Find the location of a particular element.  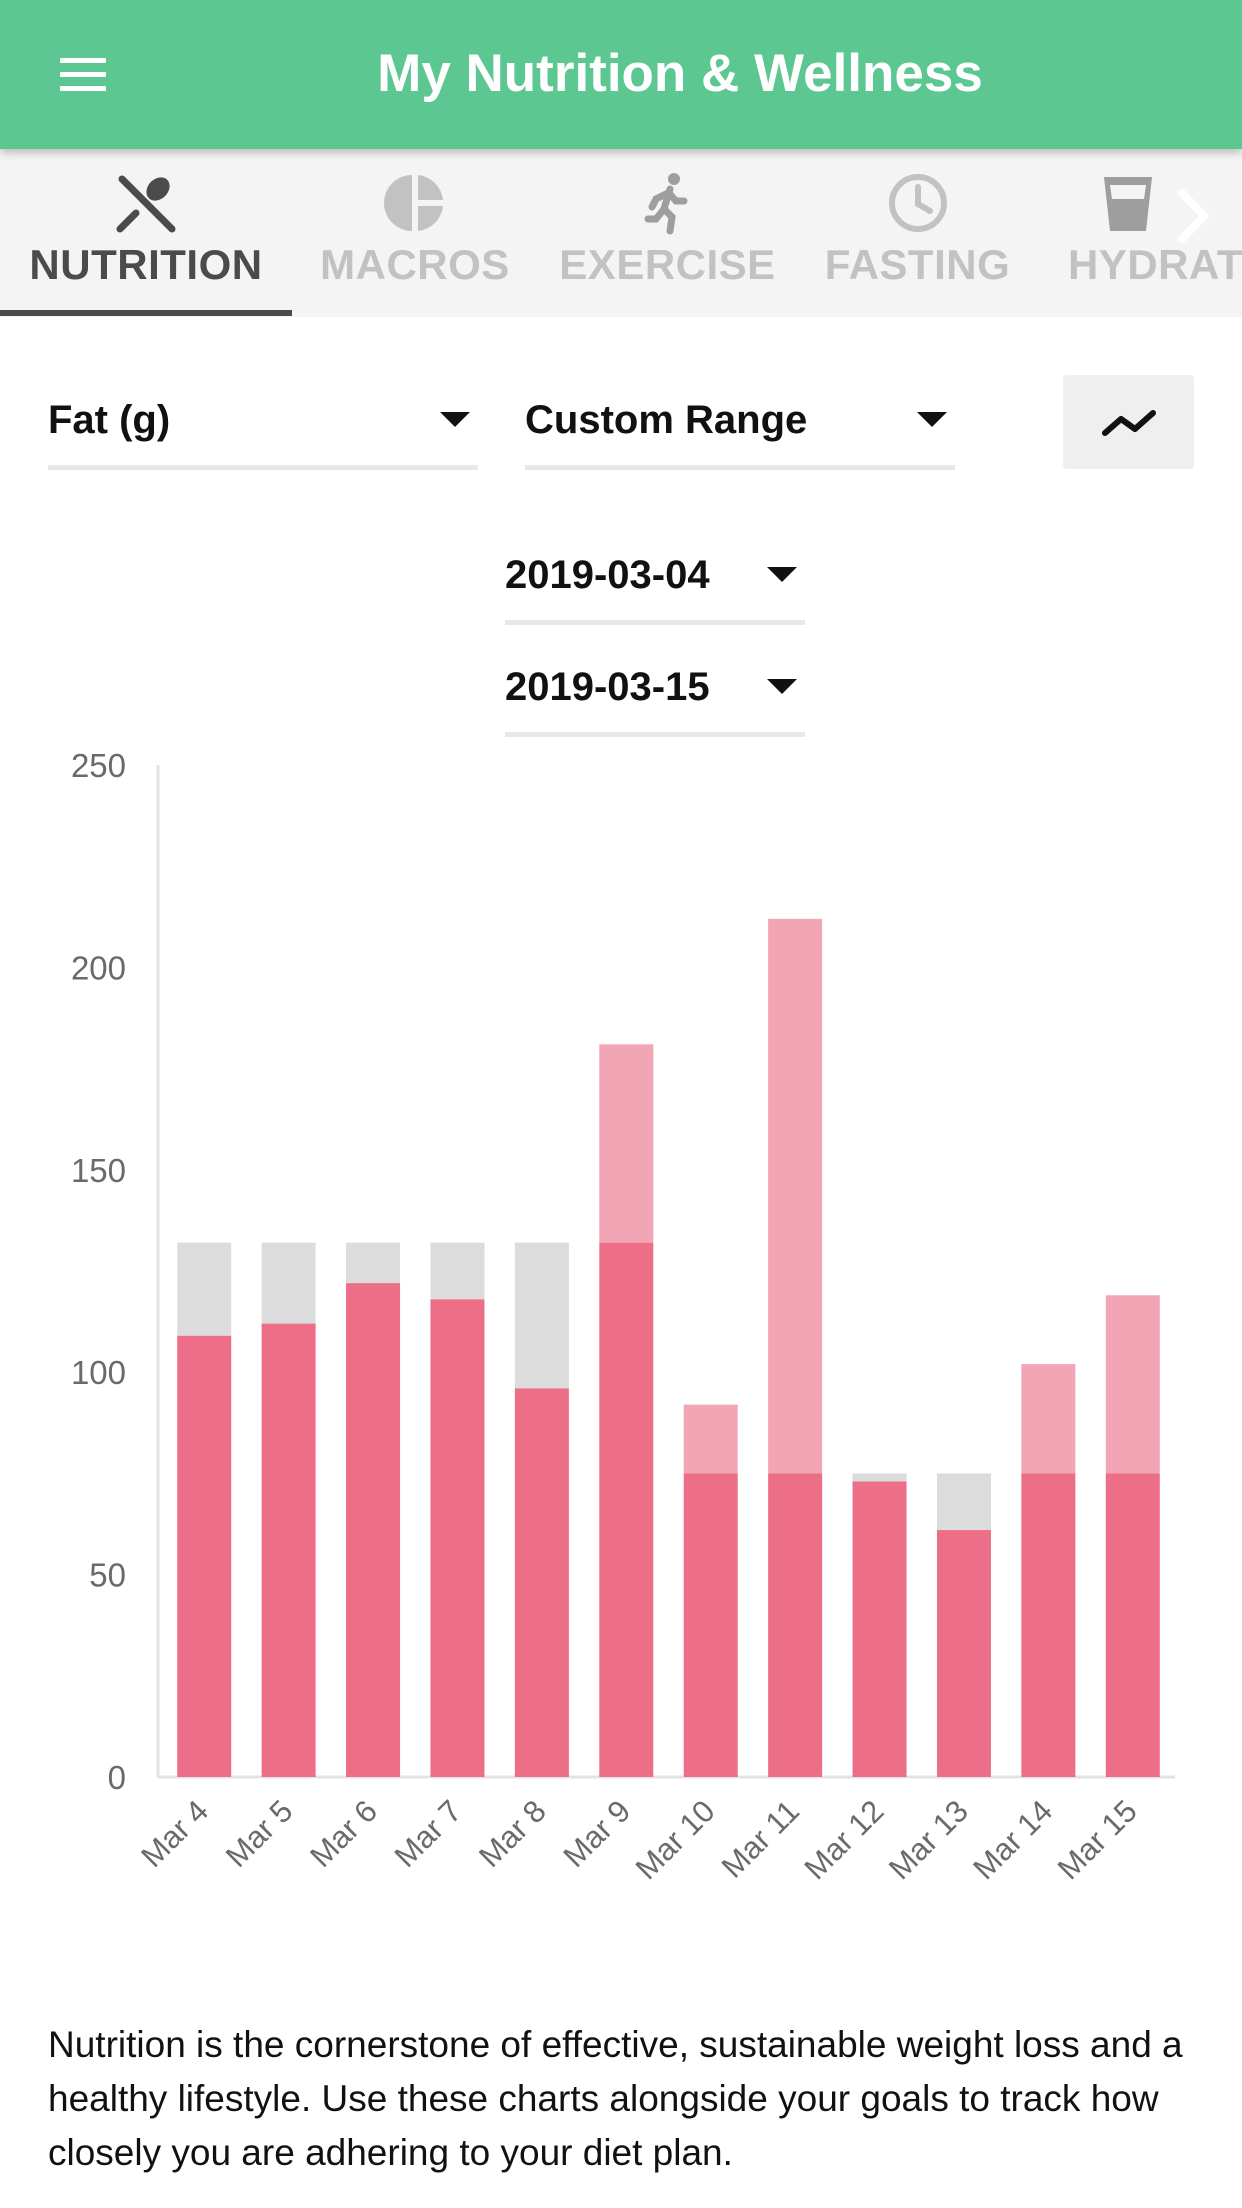

clock-icon is located at coordinates (917, 203).